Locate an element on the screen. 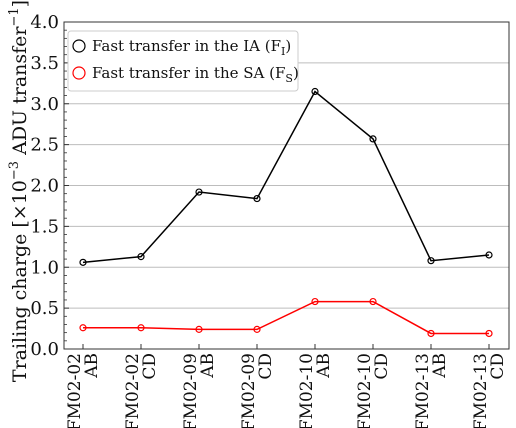 Image resolution: width=516 pixels, height=428 pixels. legend-label-ia: Fast transfer in the IA (FI) is located at coordinates (191, 47).